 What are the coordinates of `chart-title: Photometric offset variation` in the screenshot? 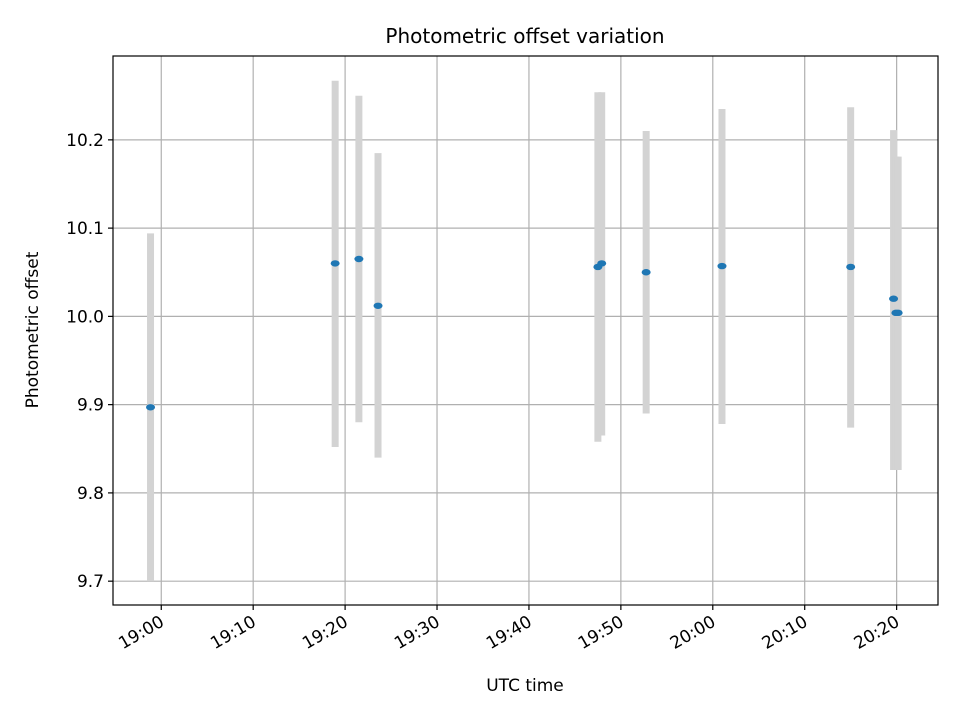 It's located at (524, 36).